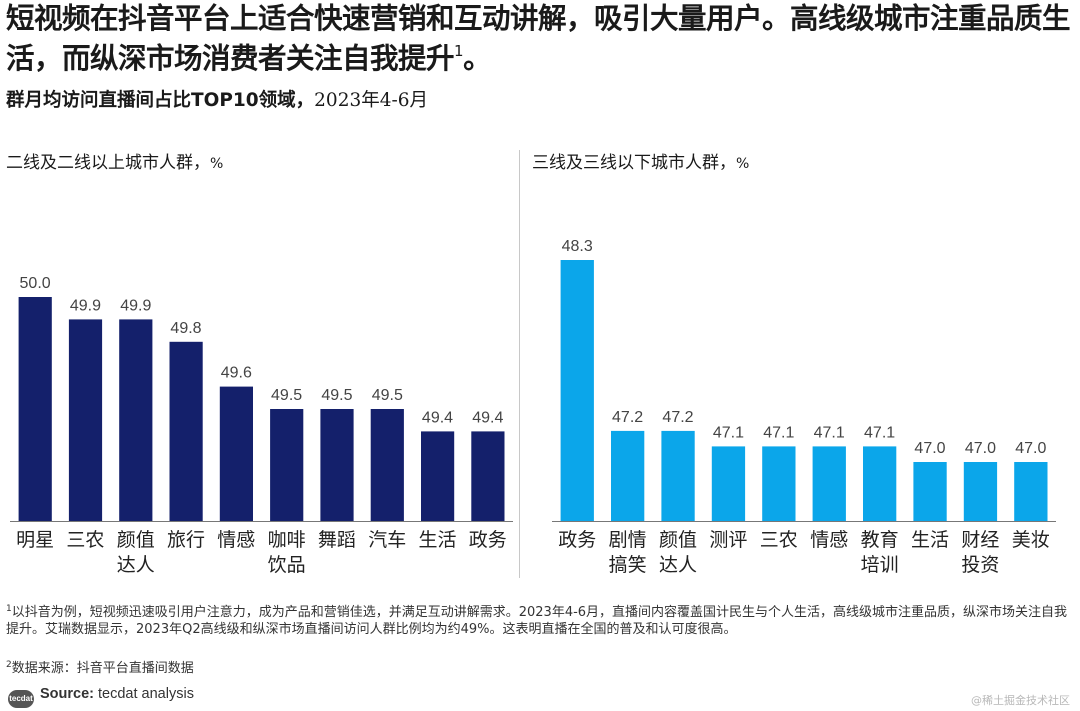  I want to click on right-category-label-10: 美妆, so click(1031, 540).